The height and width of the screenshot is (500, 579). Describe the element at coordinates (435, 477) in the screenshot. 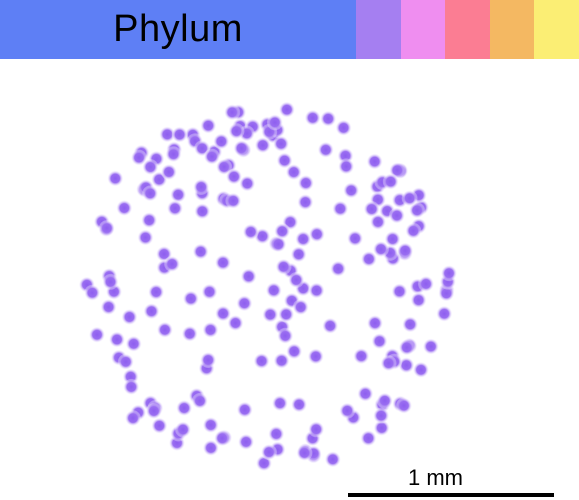

I see `scale-label: 1 mm` at that location.